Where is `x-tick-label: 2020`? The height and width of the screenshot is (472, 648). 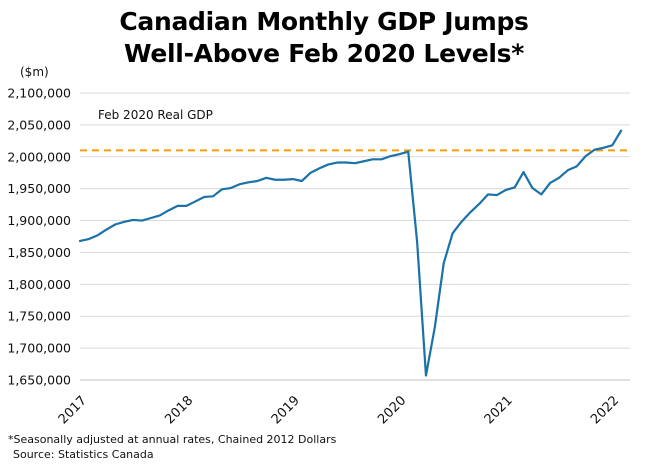 x-tick-label: 2020 is located at coordinates (392, 410).